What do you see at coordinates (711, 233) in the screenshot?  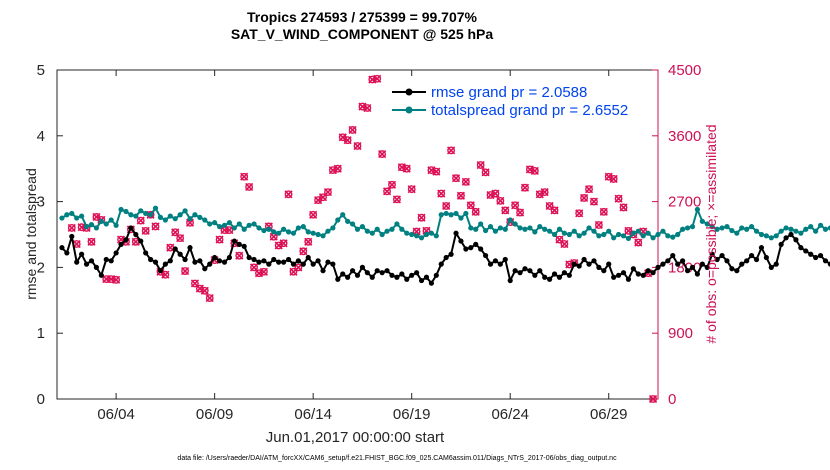 I see `y2-axis-label: # of obs: o=possible; ×=assimilated` at bounding box center [711, 233].